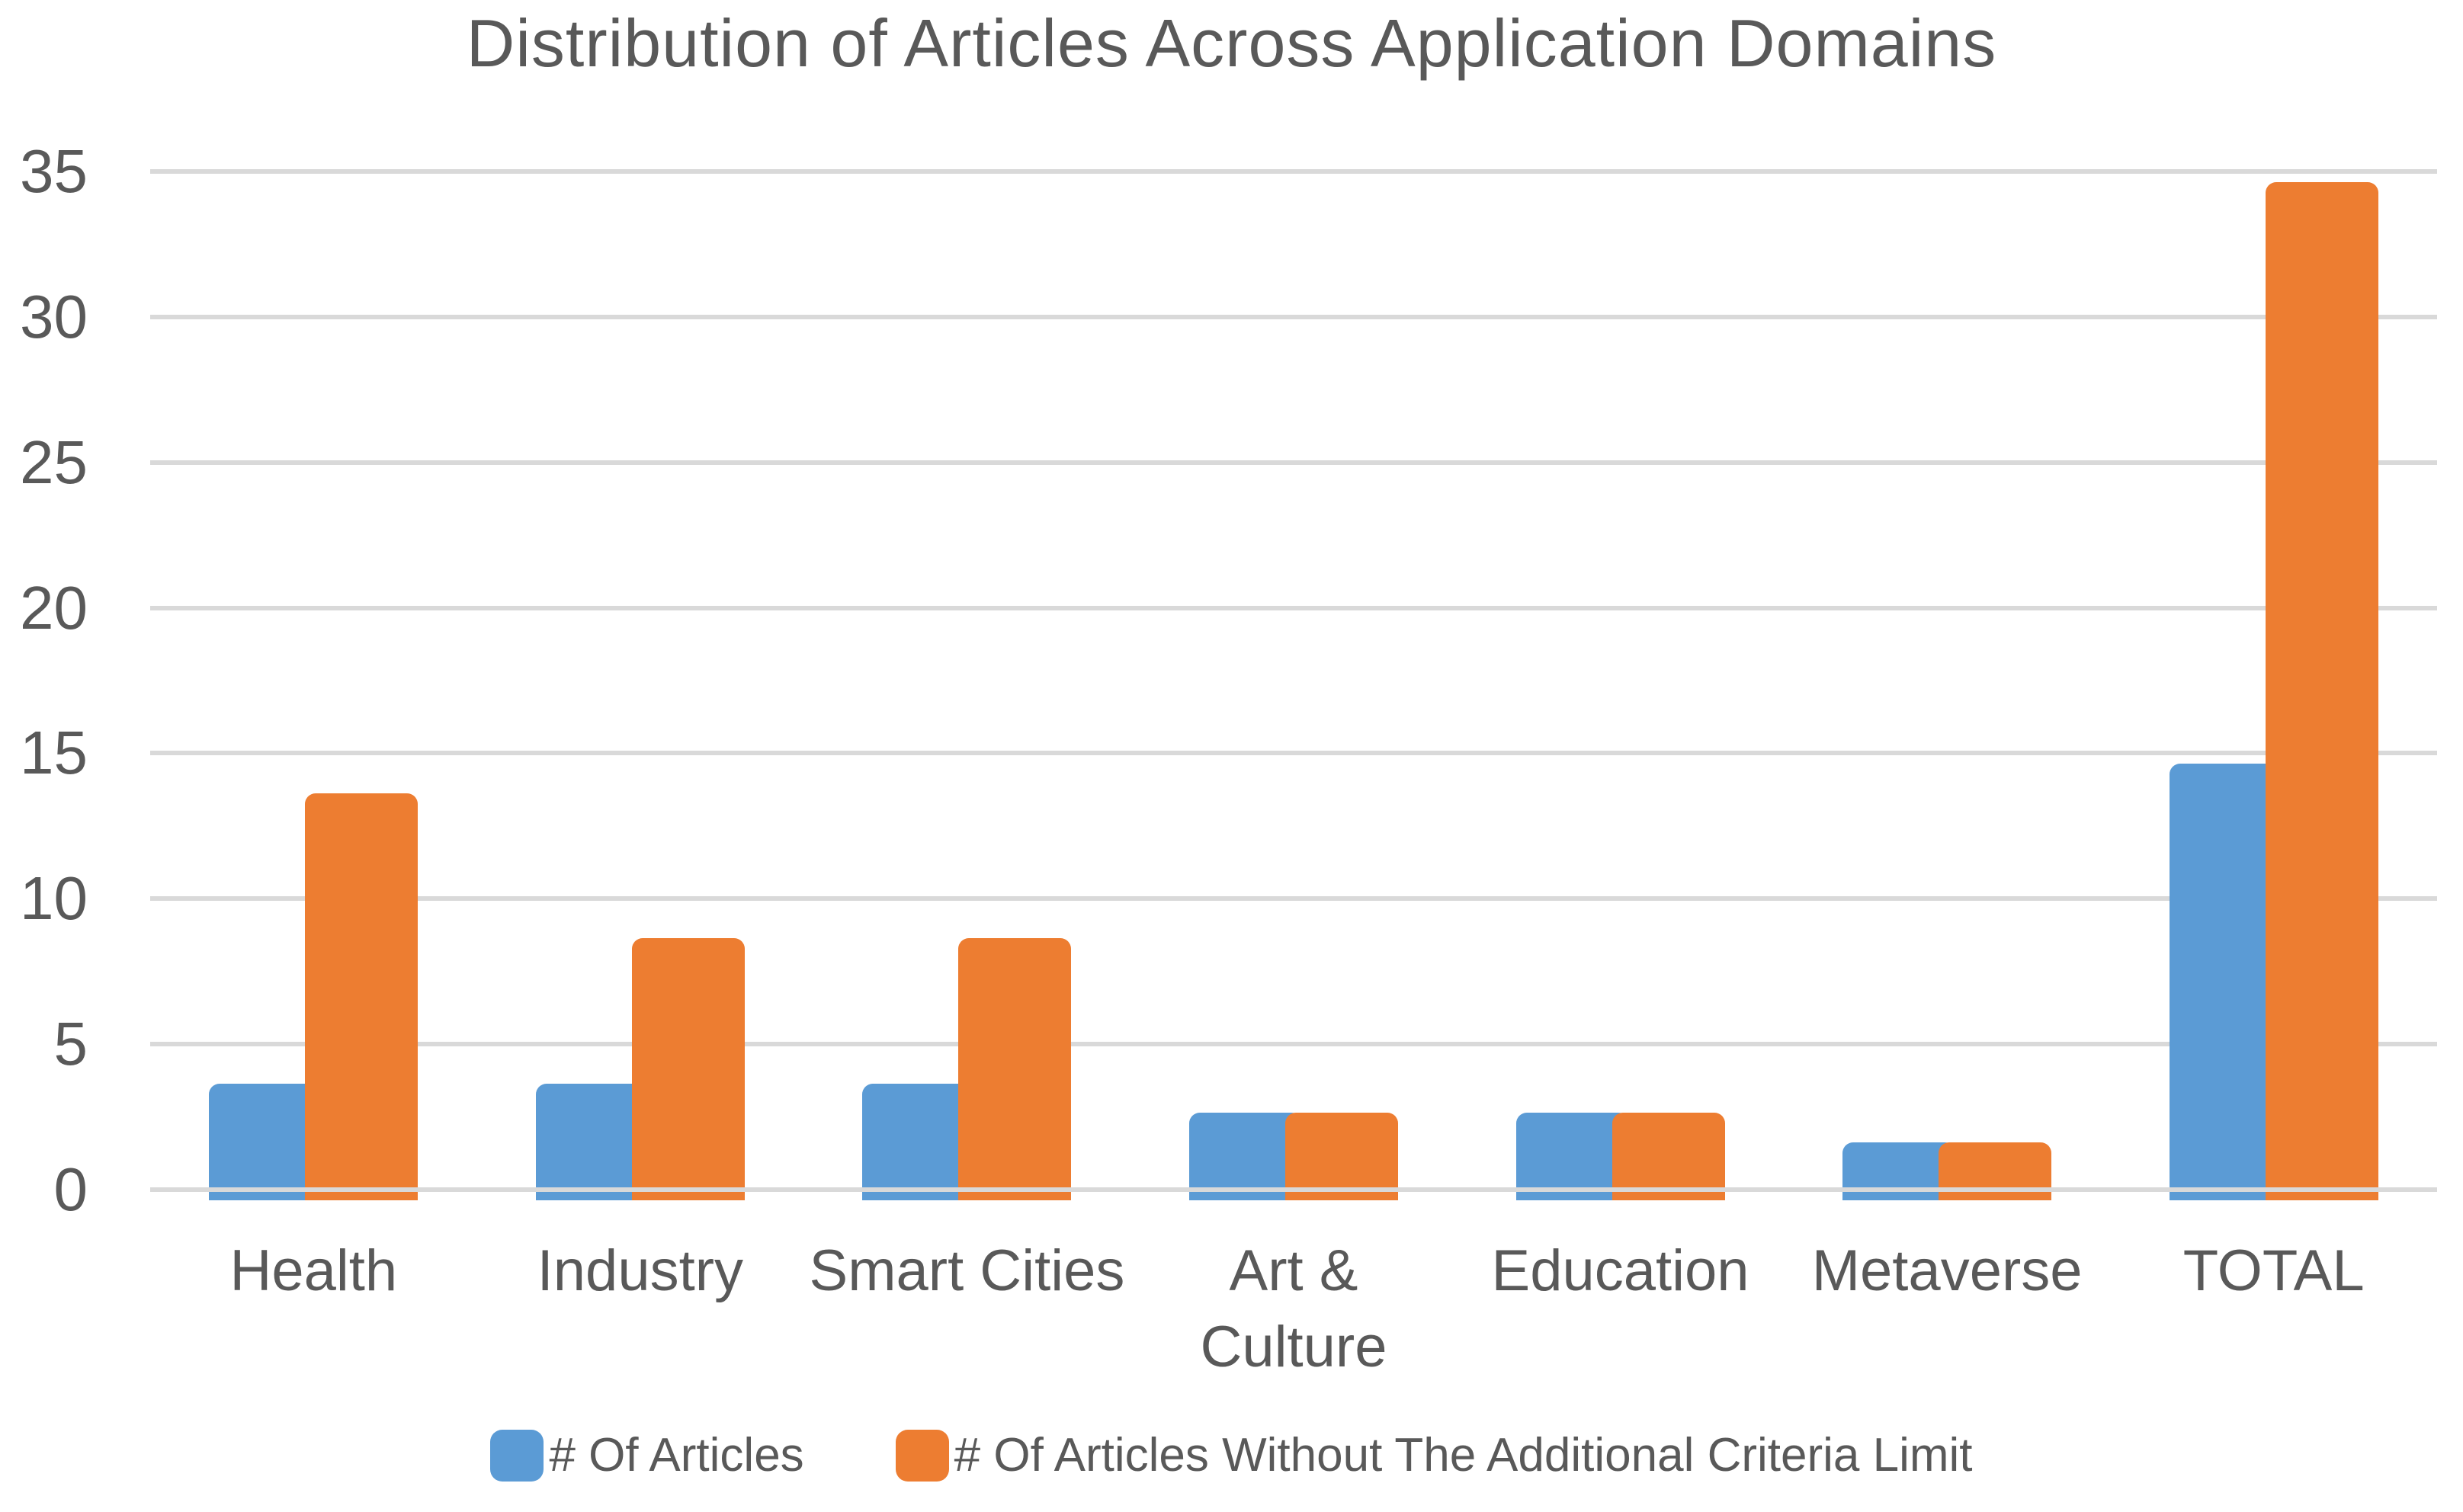 This screenshot has width=2463, height=1512. Describe the element at coordinates (54, 316) in the screenshot. I see `y-tick-label-30: 30` at that location.